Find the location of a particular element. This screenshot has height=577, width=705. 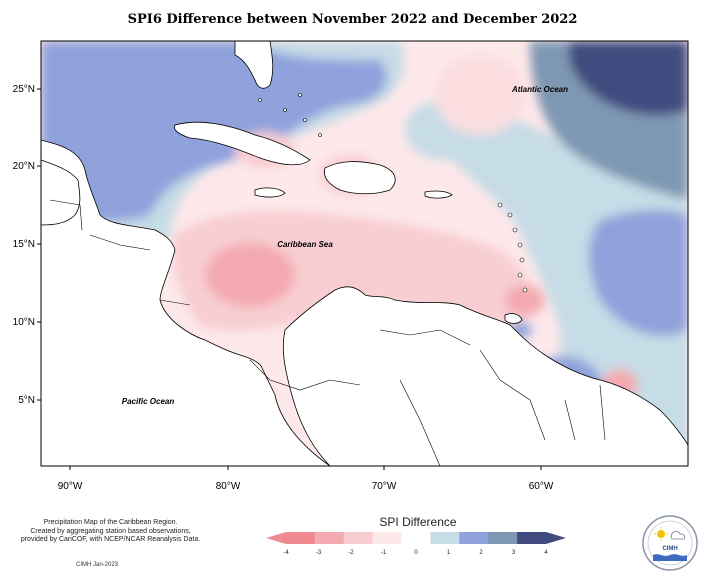

cimh-logo: CIMH is located at coordinates (670, 543).